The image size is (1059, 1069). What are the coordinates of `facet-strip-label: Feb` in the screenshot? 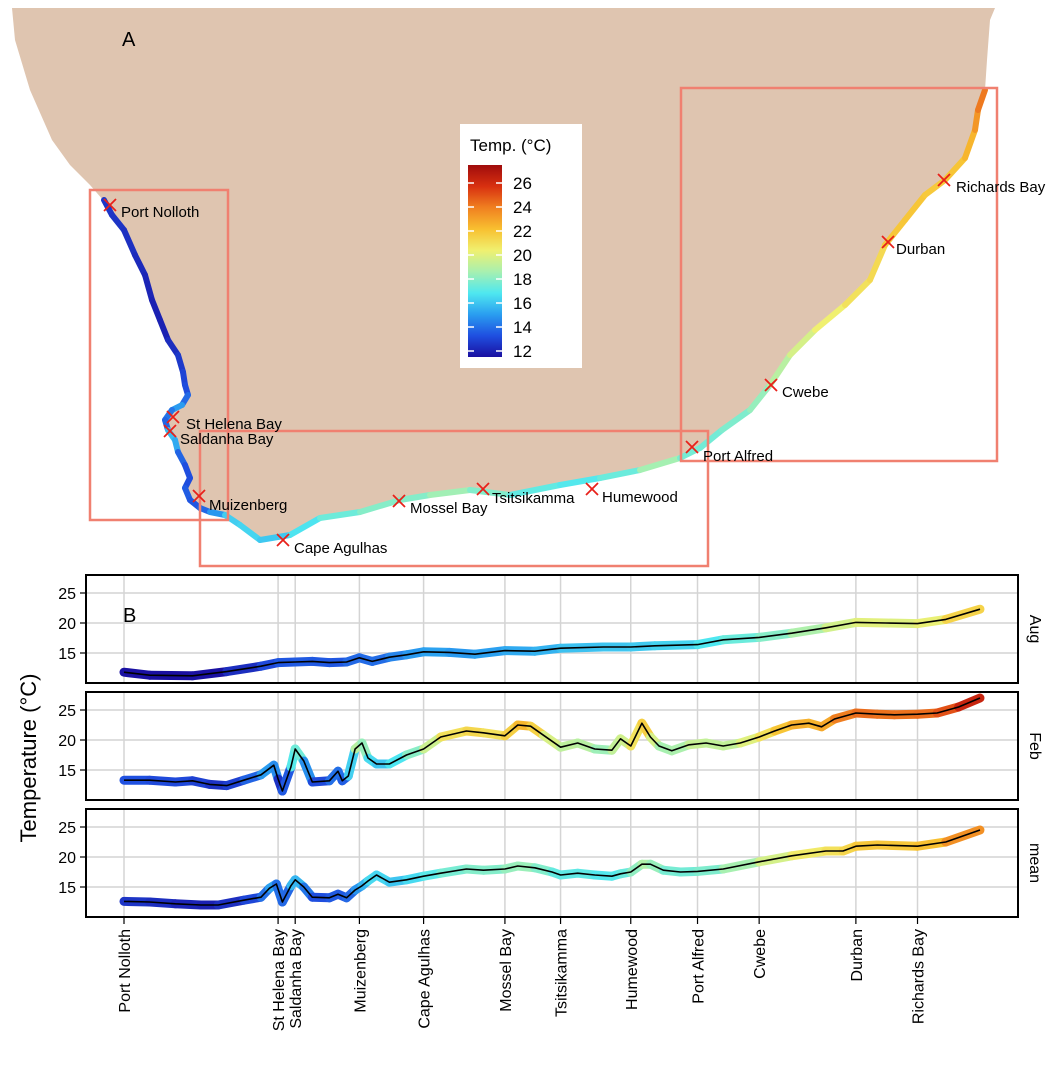 It's located at (1034, 746).